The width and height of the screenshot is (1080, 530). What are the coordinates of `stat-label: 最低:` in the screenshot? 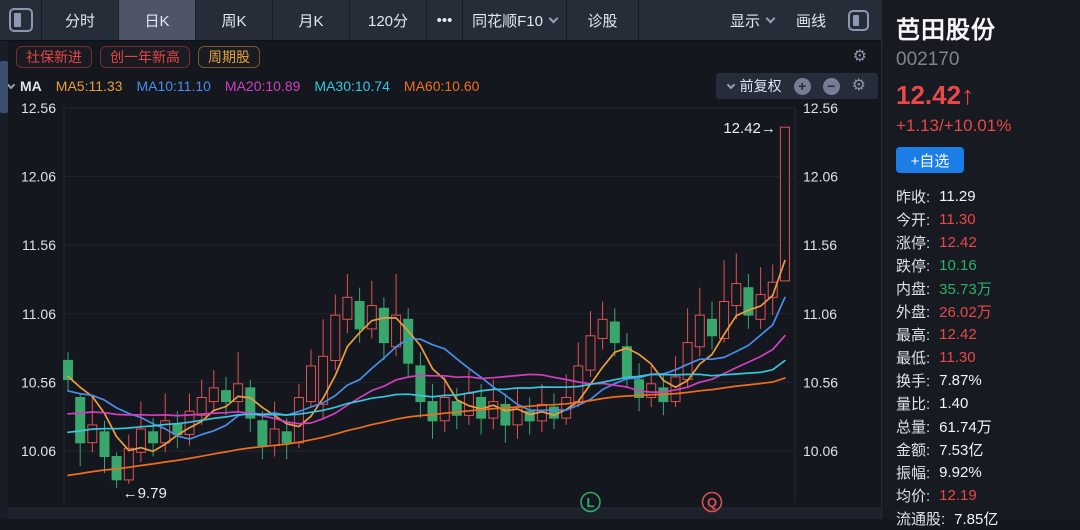 It's located at (913, 358).